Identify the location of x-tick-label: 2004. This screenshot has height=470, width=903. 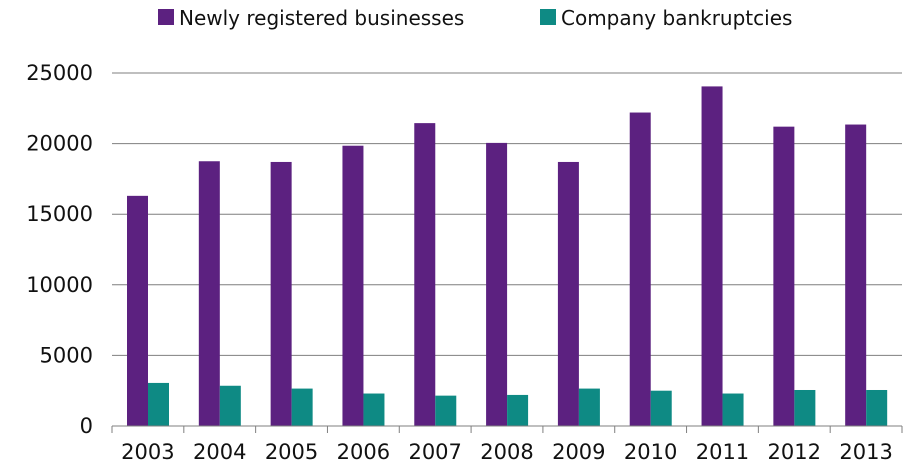
(219, 452).